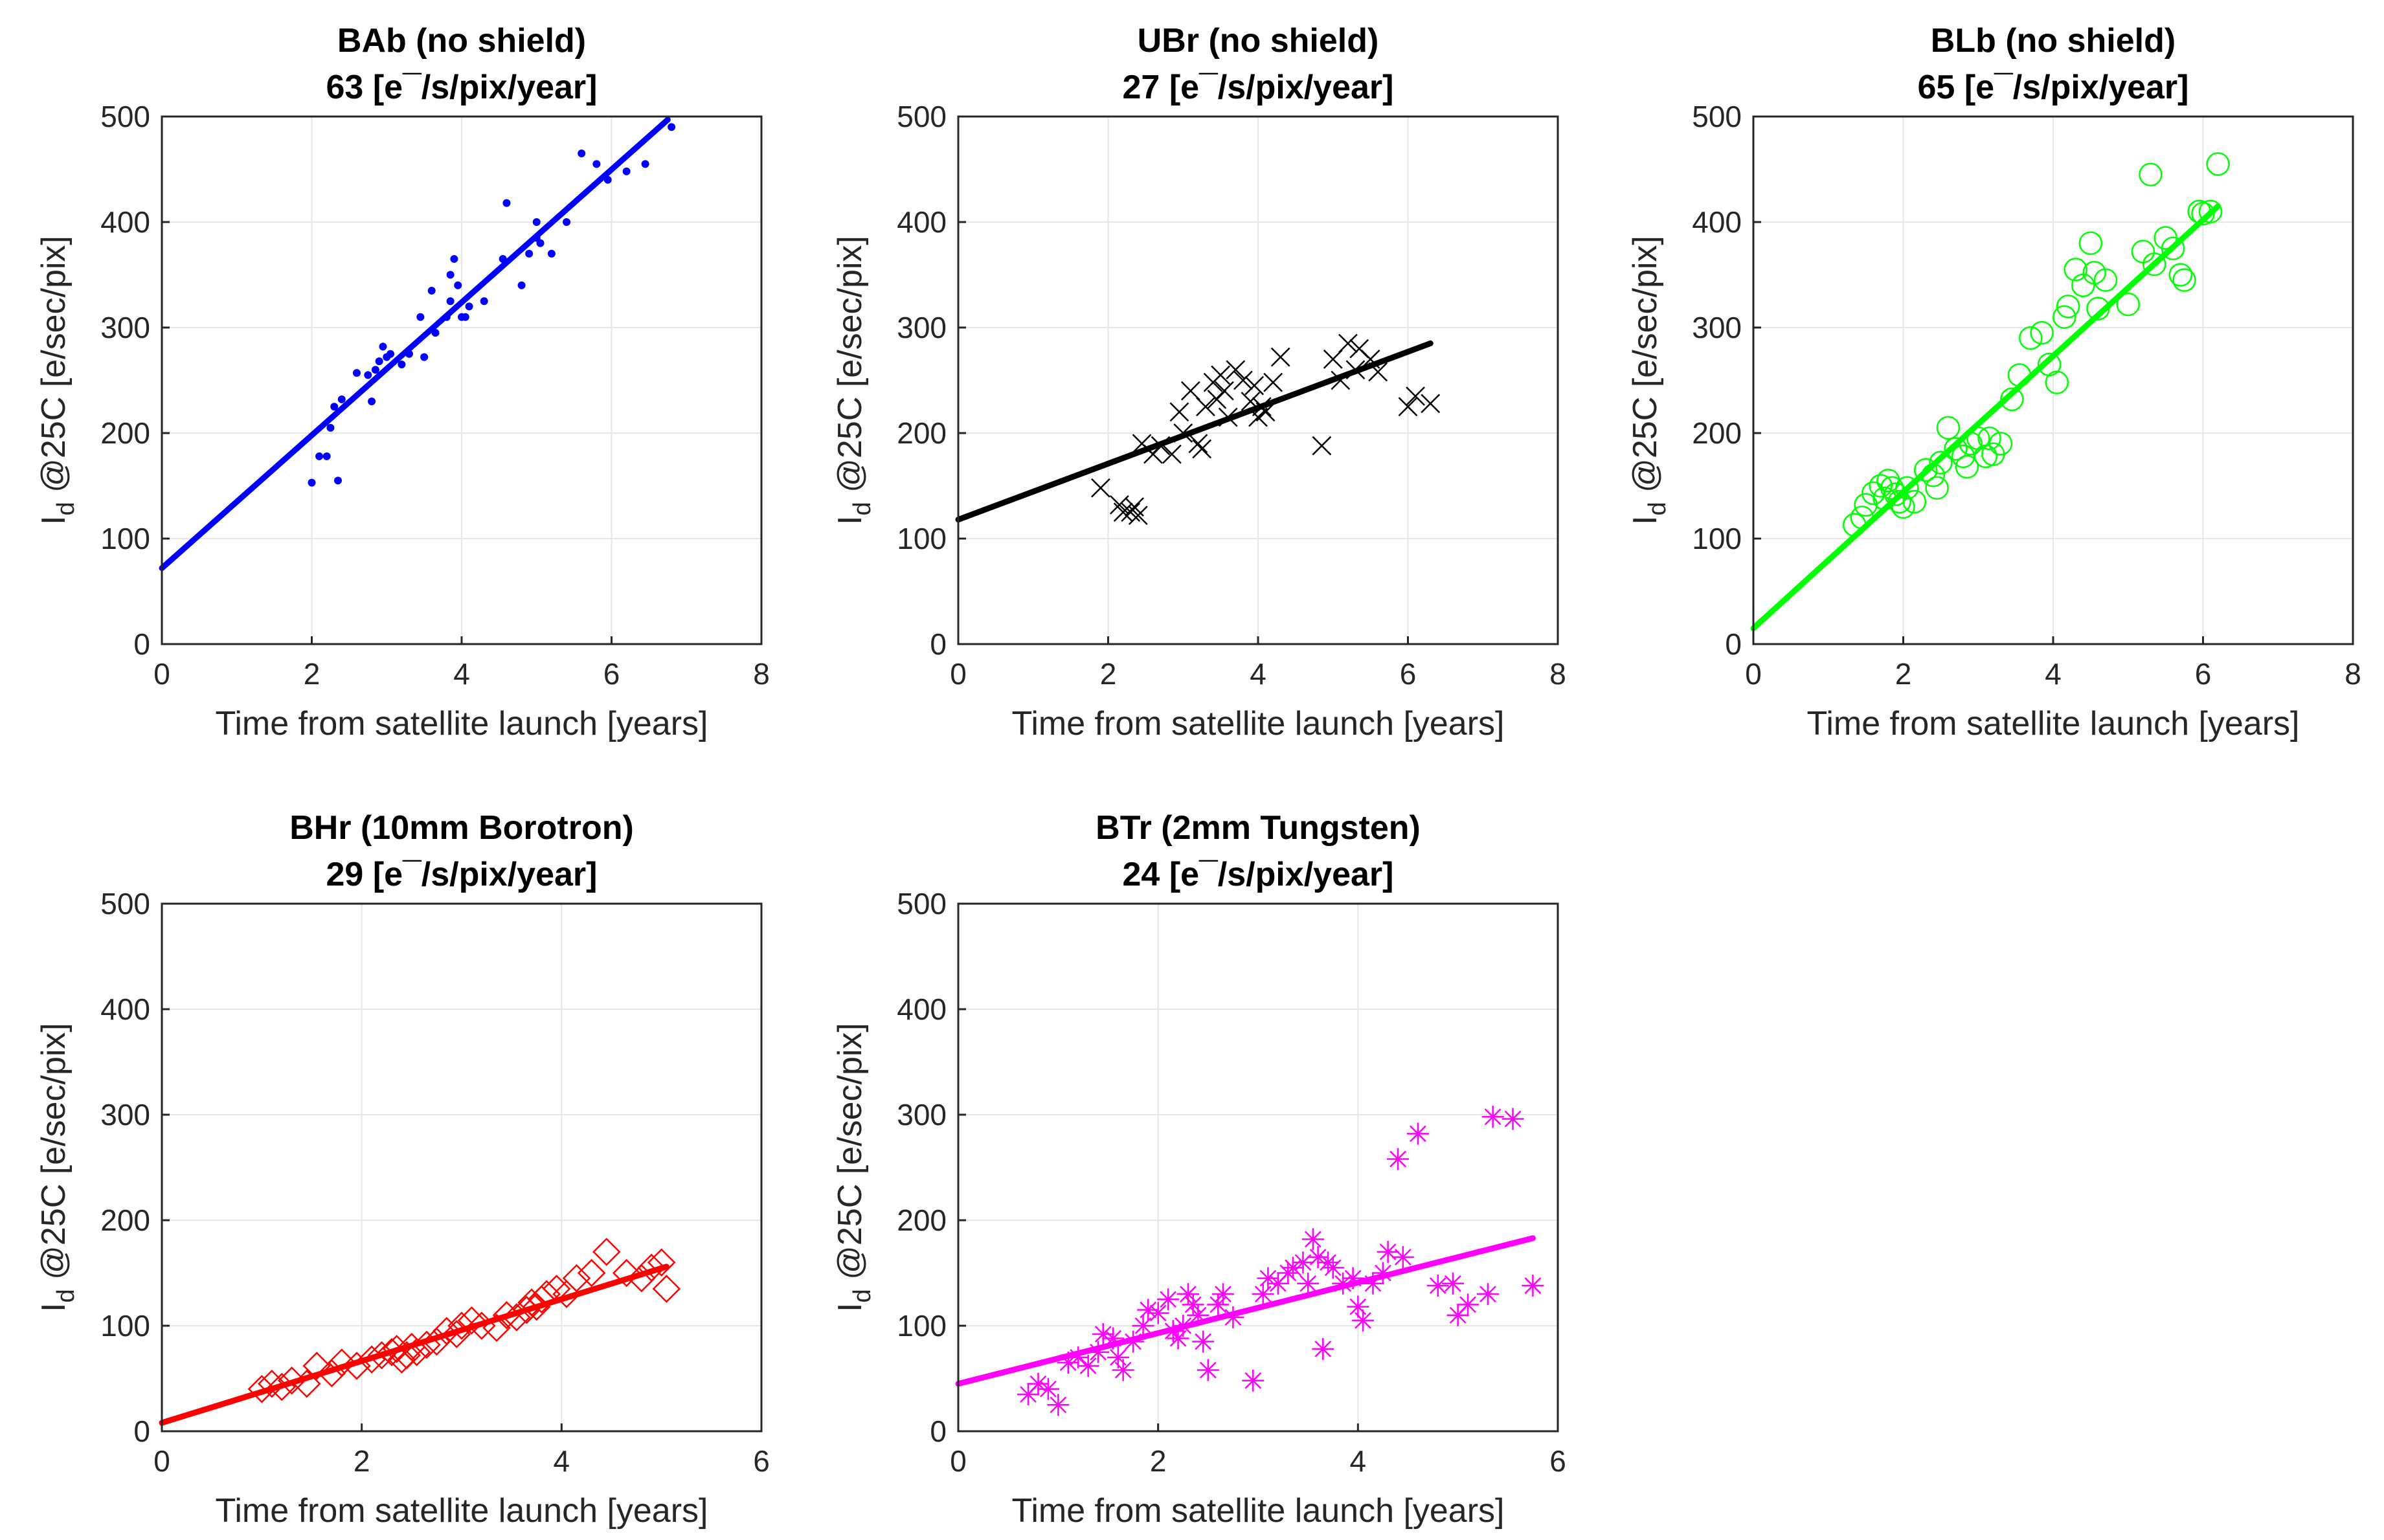 This screenshot has height=1540, width=2384. I want to click on chart-title: BAb (no shield), so click(461, 41).